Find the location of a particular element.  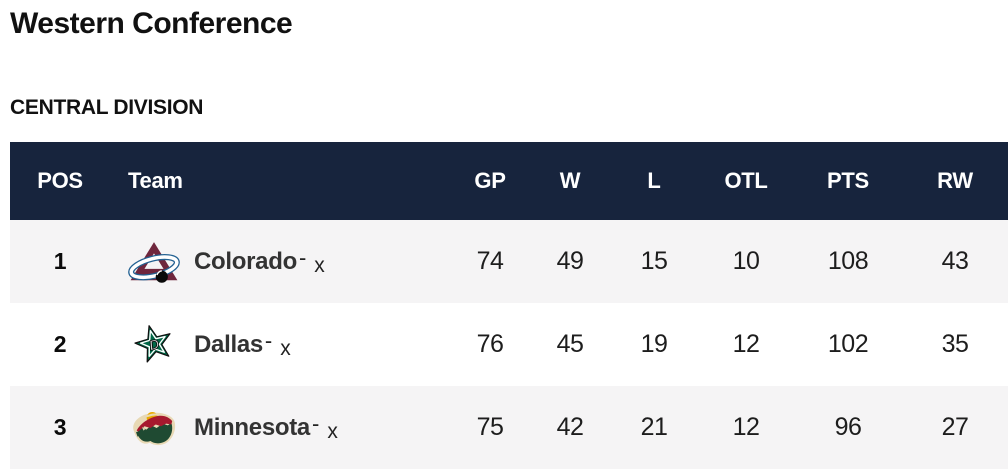

gp-cell: 76 is located at coordinates (490, 344).